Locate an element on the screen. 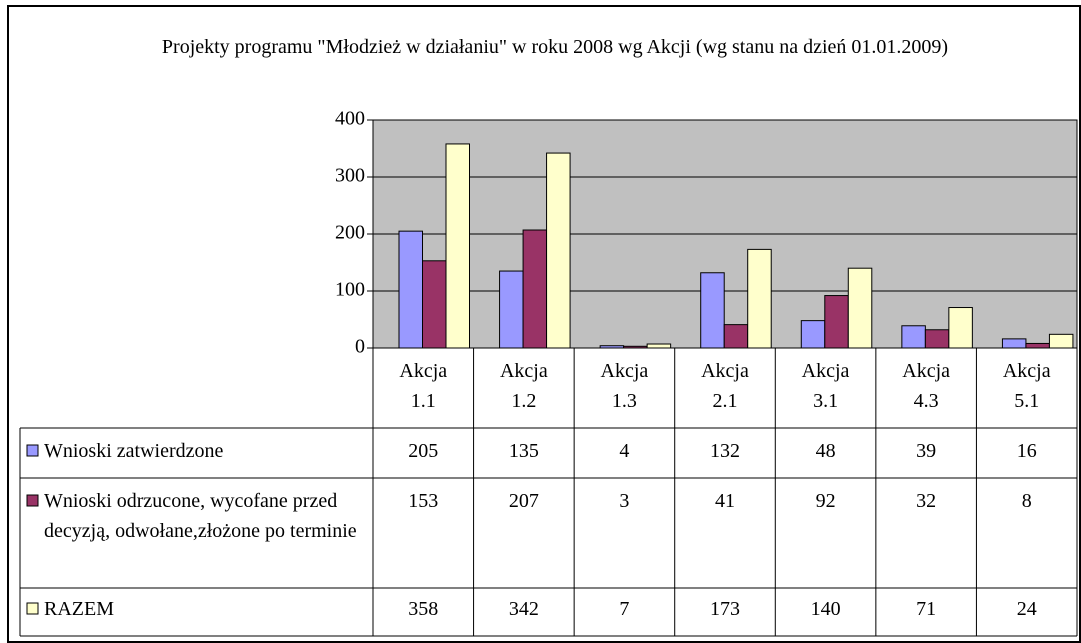  x-tick-label: Akcja 4.3 is located at coordinates (926, 386).